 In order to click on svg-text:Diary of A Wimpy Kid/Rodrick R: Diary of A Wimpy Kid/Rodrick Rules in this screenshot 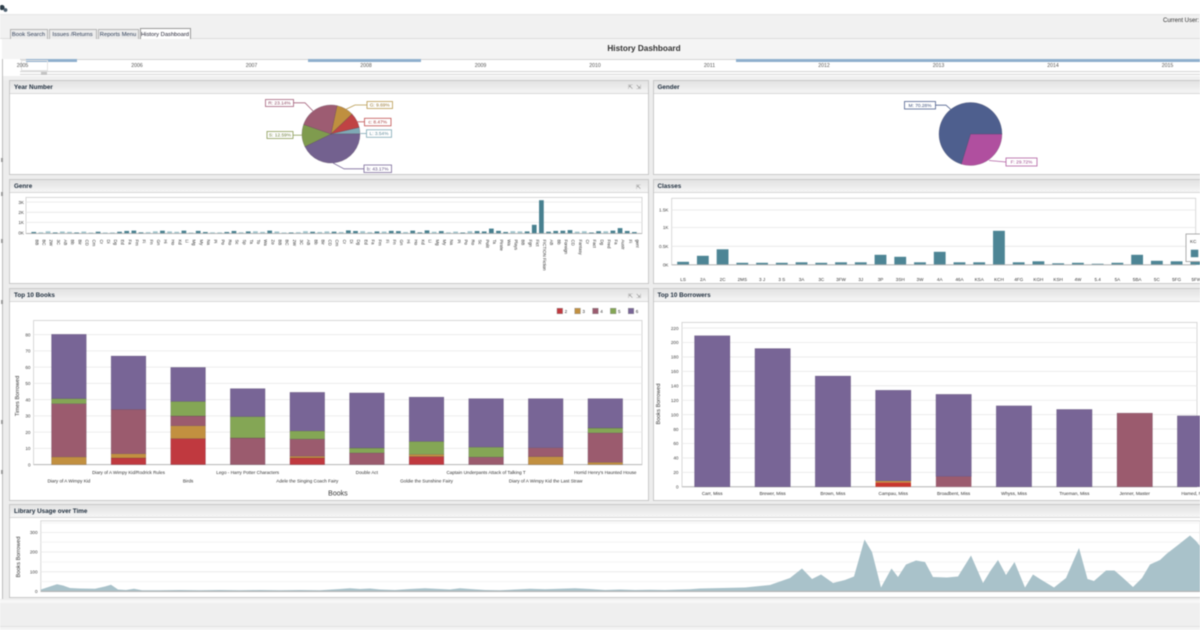, I will do `click(128, 472)`.